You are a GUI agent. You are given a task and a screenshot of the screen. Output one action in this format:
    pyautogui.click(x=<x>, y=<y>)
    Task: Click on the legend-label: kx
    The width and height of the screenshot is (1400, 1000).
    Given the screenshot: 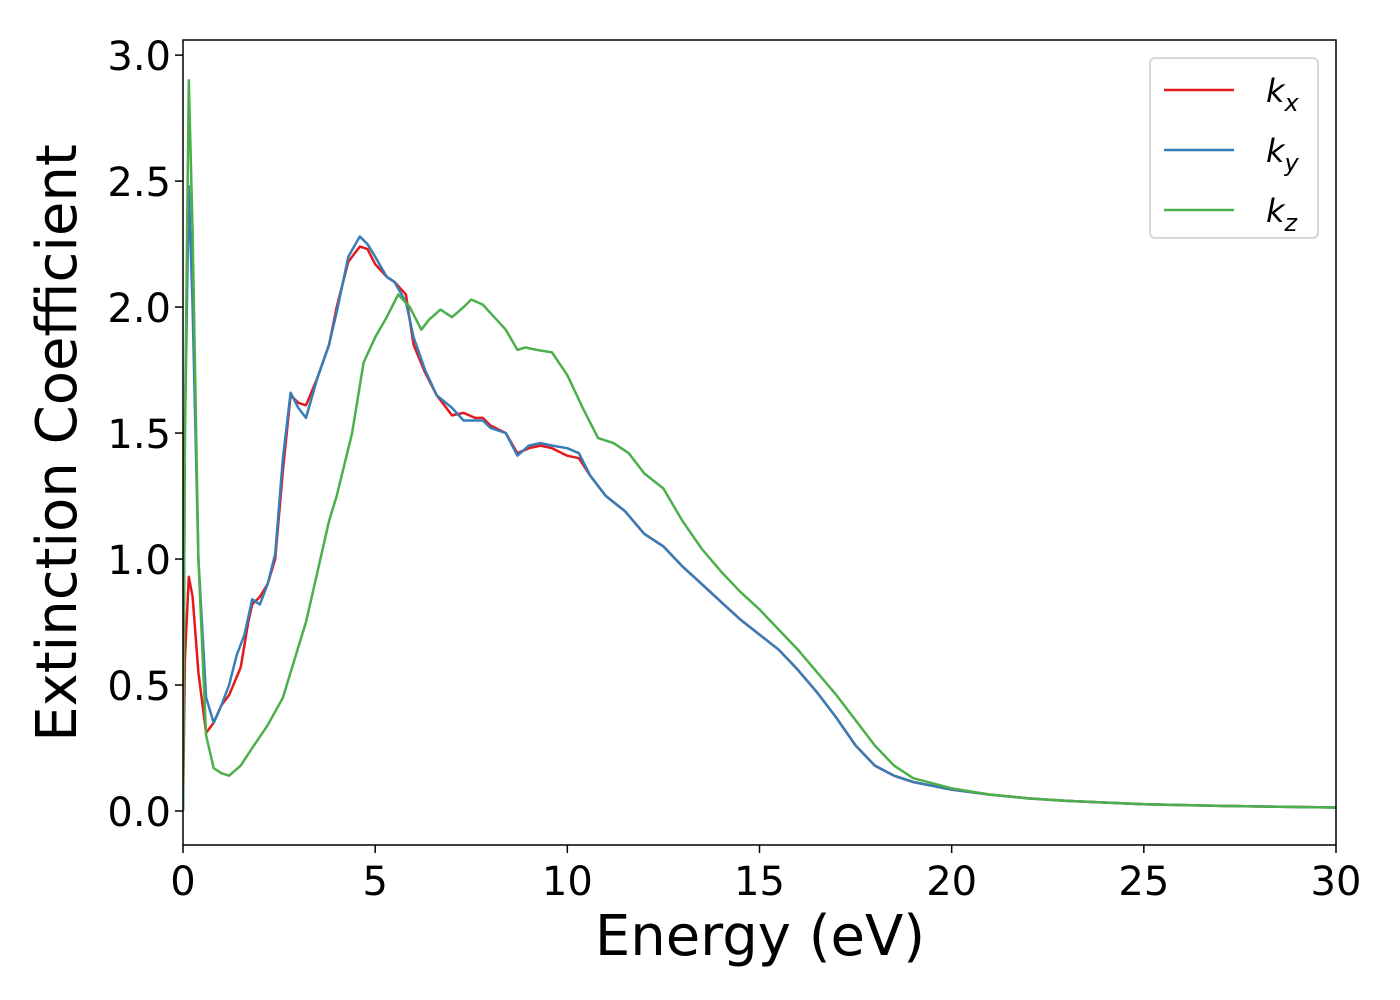 What is the action you would take?
    pyautogui.click(x=1283, y=94)
    